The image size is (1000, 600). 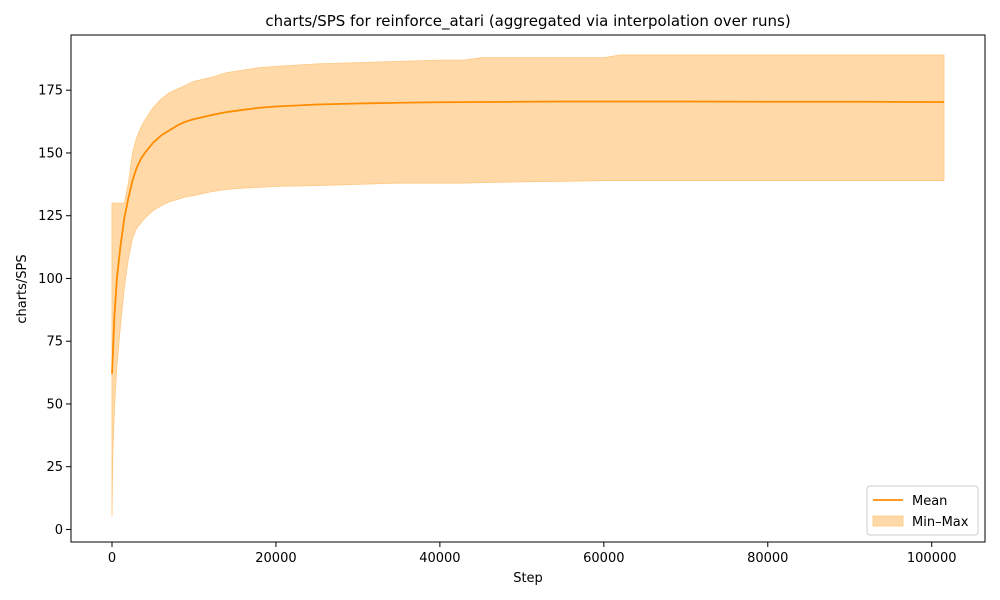 What do you see at coordinates (112, 558) in the screenshot?
I see `x-tick-label: 0` at bounding box center [112, 558].